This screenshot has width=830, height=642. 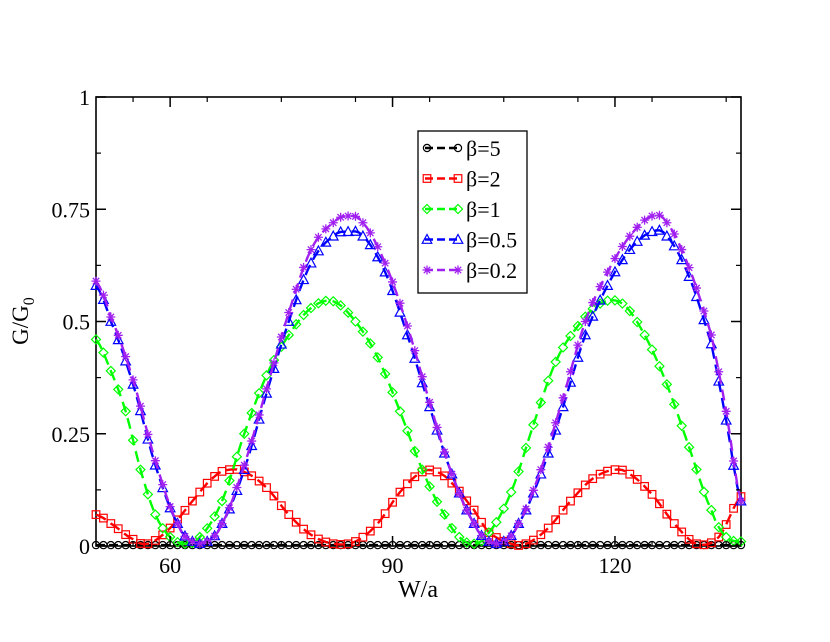 What do you see at coordinates (461, 148) in the screenshot?
I see `legend-item: β=5` at bounding box center [461, 148].